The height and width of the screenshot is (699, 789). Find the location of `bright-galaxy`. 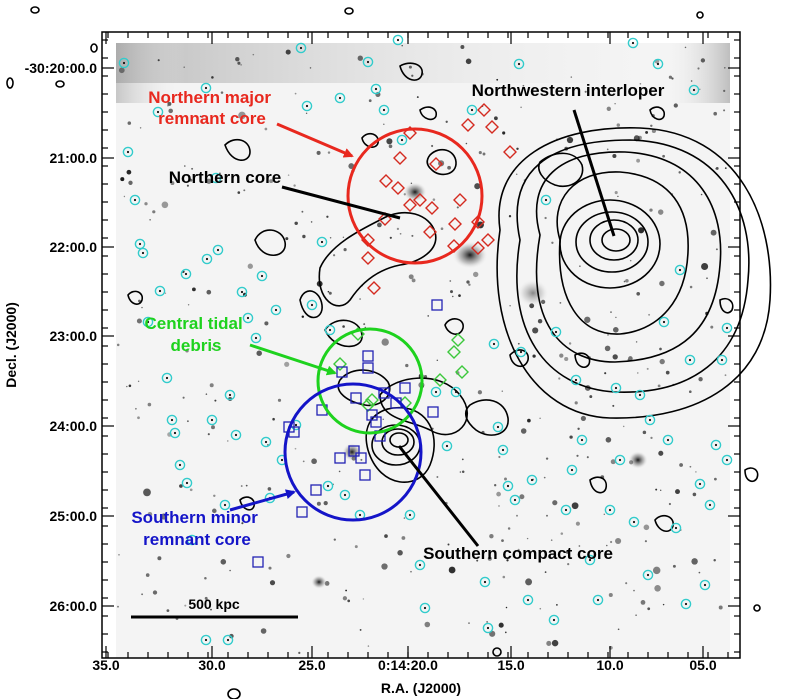

bright-galaxy is located at coordinates (415, 192).